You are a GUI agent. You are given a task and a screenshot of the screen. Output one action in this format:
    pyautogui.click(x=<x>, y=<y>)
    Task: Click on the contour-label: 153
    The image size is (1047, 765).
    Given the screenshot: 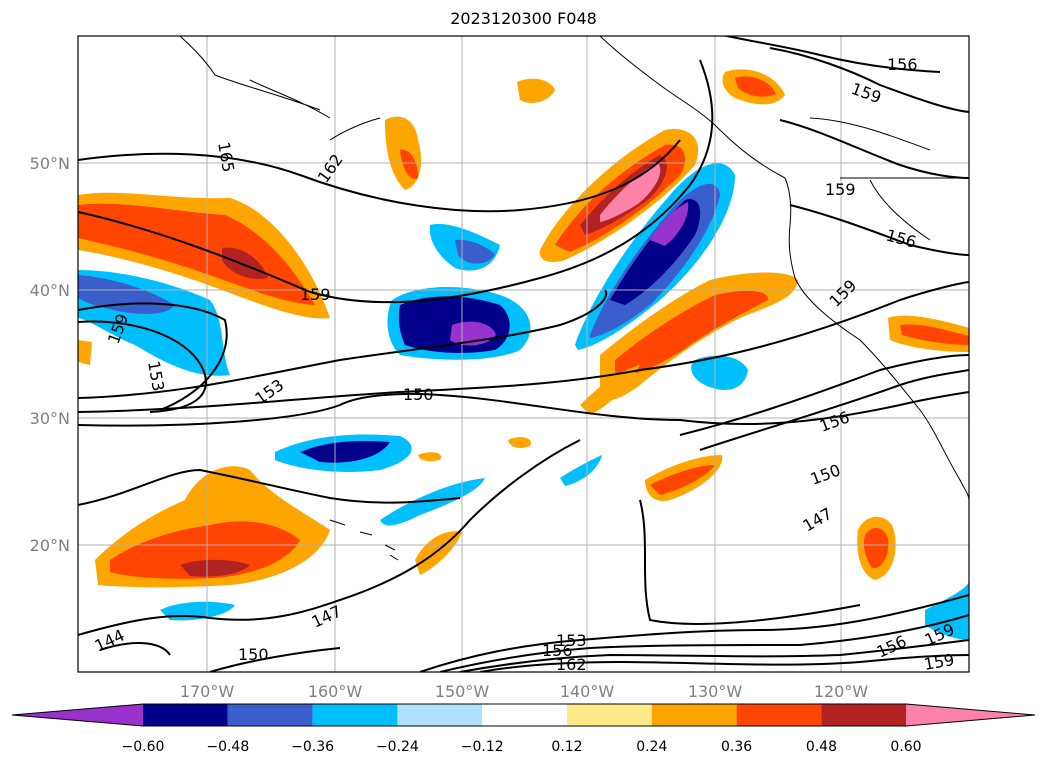 What is the action you would take?
    pyautogui.click(x=571, y=640)
    